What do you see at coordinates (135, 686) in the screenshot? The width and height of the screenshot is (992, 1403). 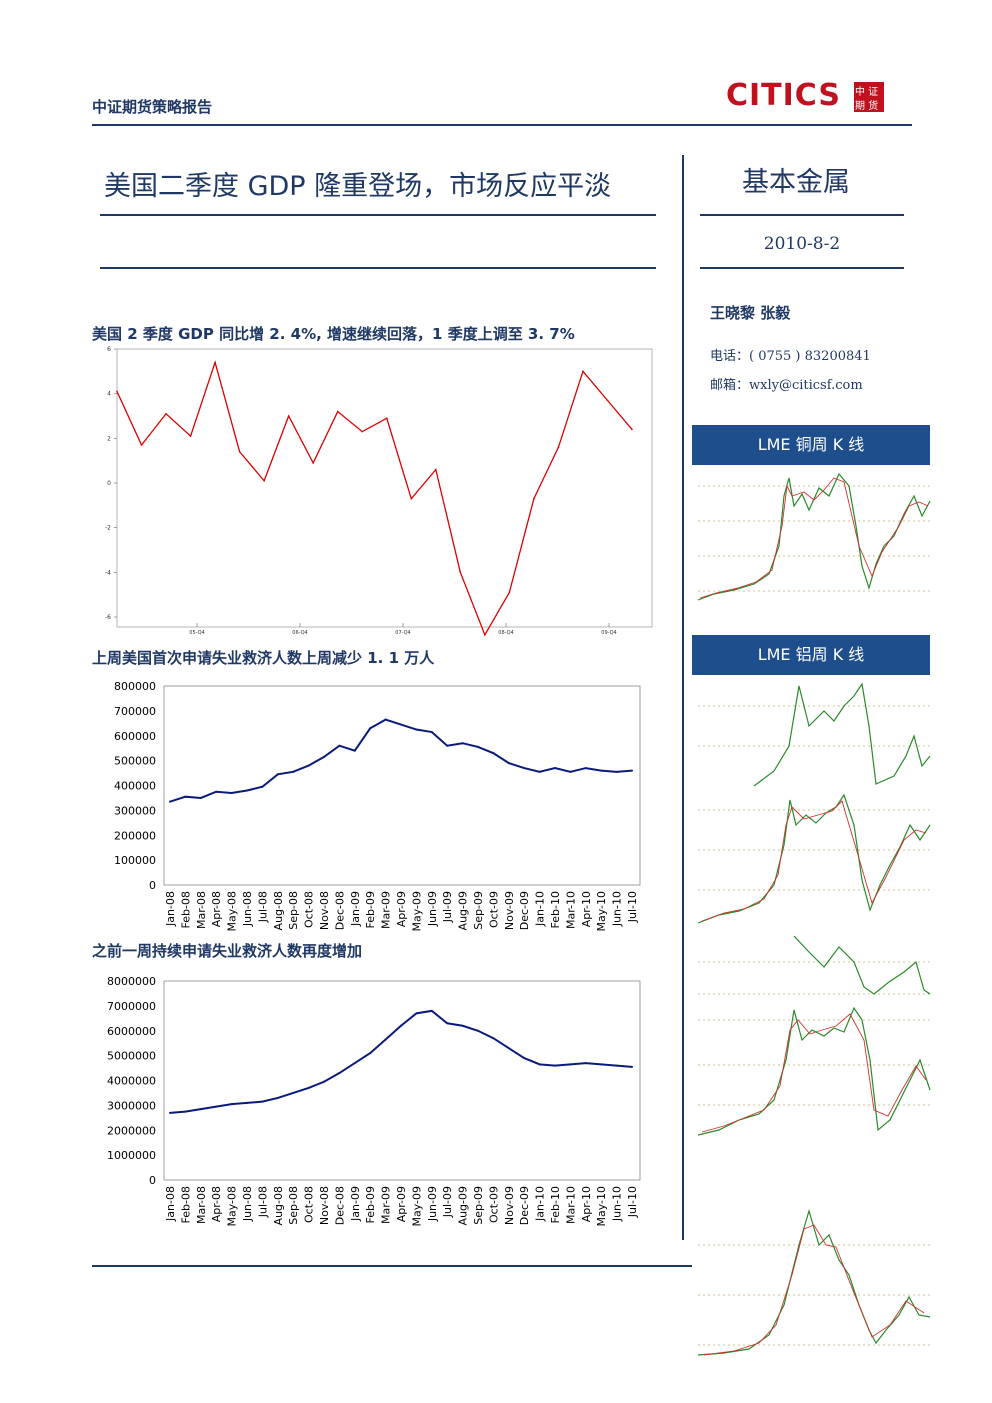 I see `y-tick-label: 800000` at bounding box center [135, 686].